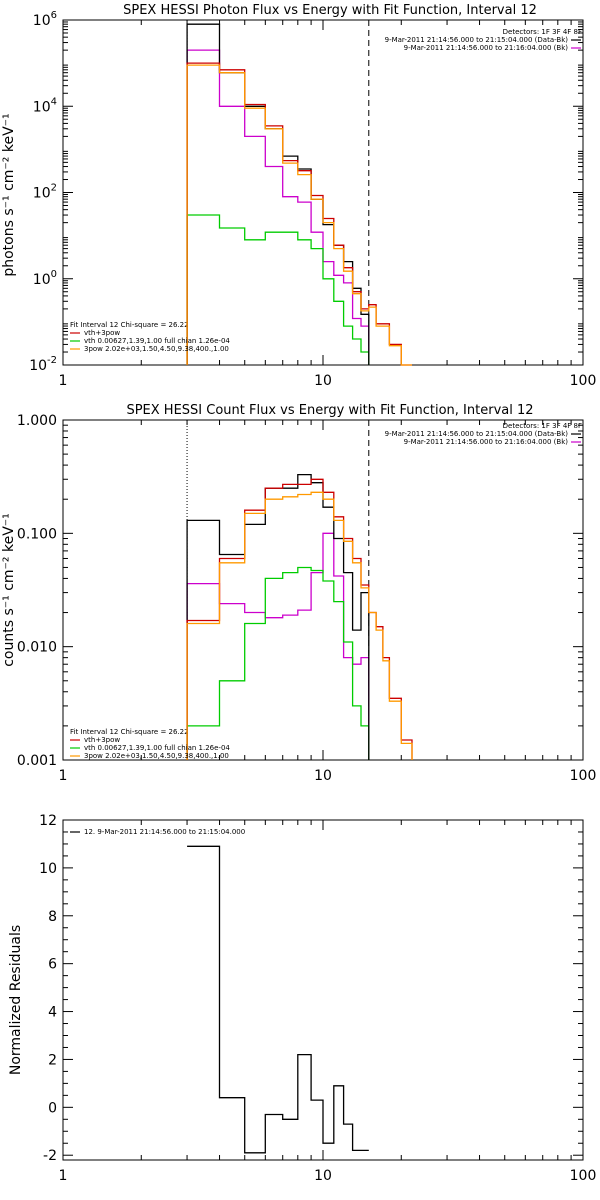 This screenshot has width=600, height=1200. What do you see at coordinates (50, 1156) in the screenshot?
I see `y-tick-label: -2` at bounding box center [50, 1156].